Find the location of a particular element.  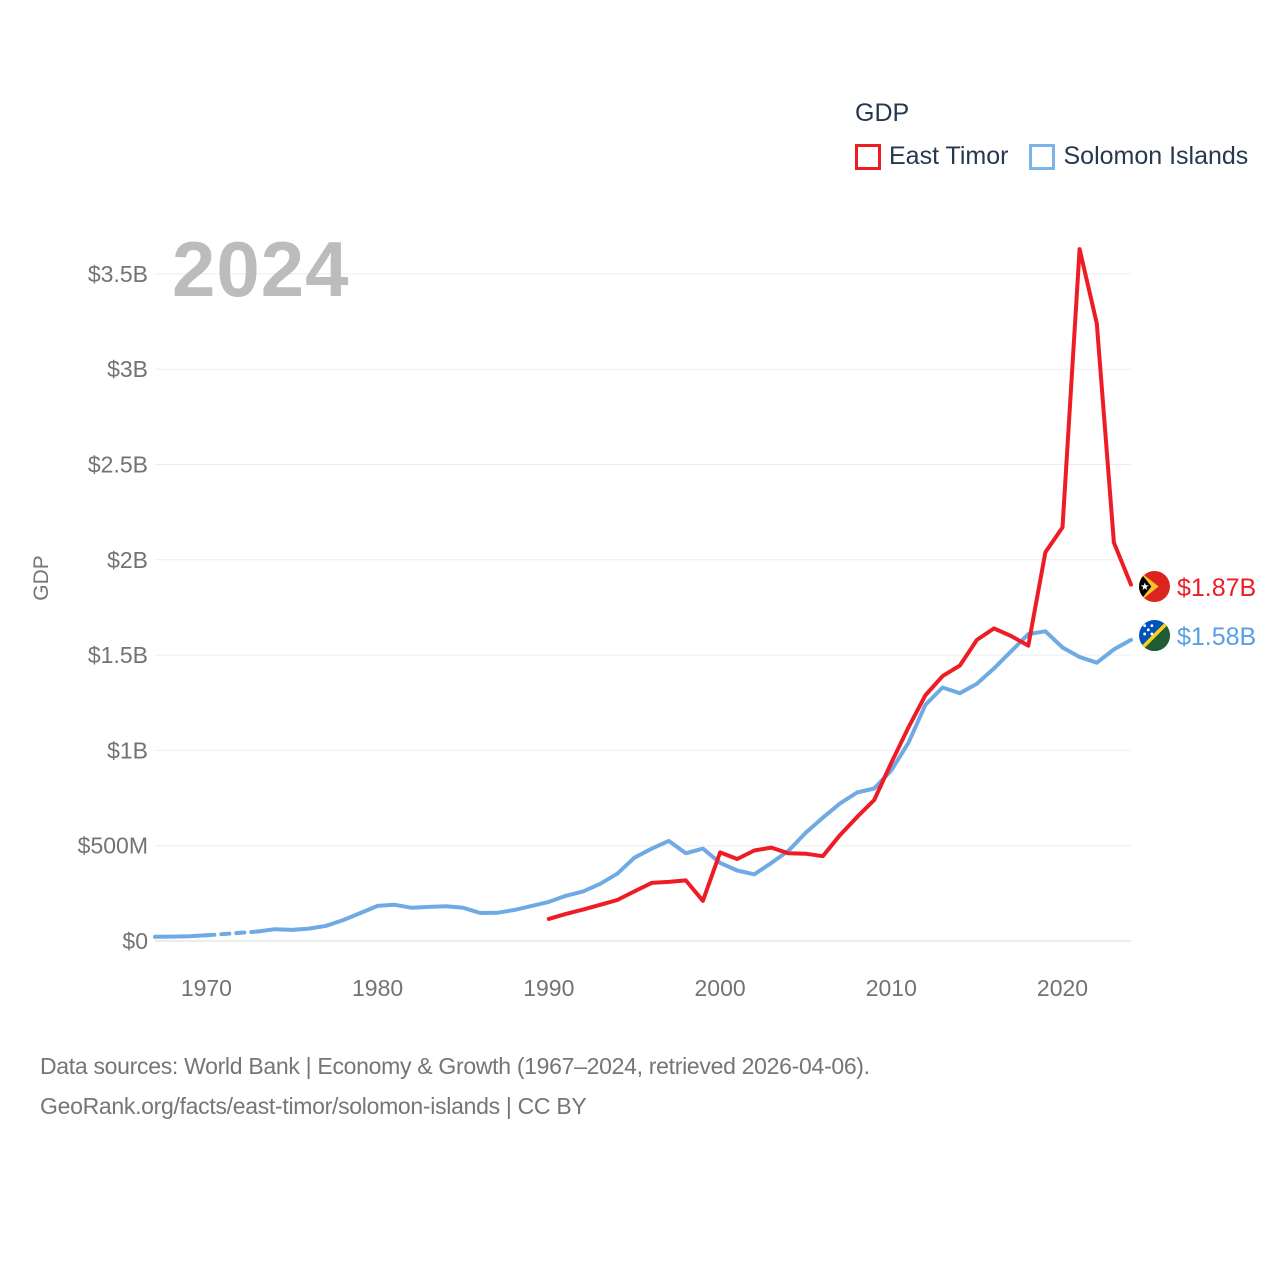

solomon-islands-value-label: $1.58B is located at coordinates (1217, 637).